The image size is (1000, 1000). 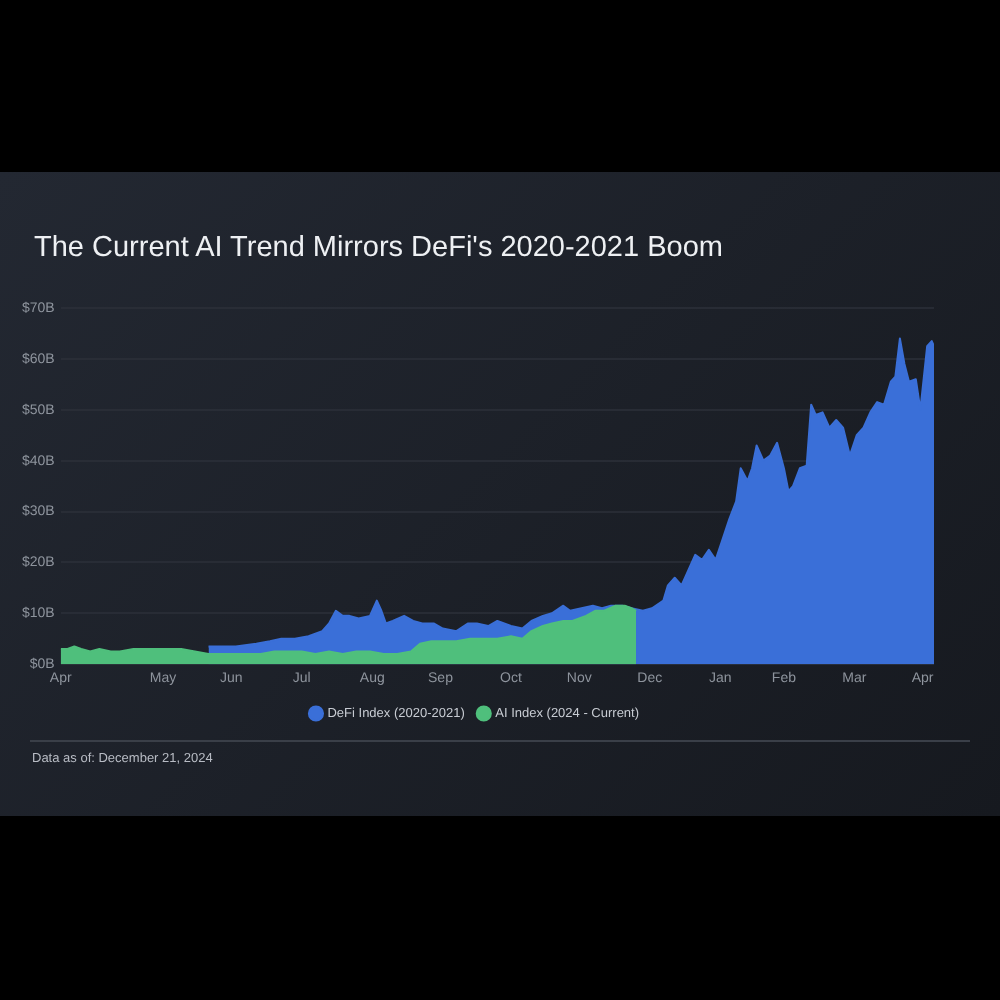 What do you see at coordinates (378, 248) in the screenshot?
I see `chart-title: The Current AI Trend Mirrors DeFi's 2020-2021 Boom` at bounding box center [378, 248].